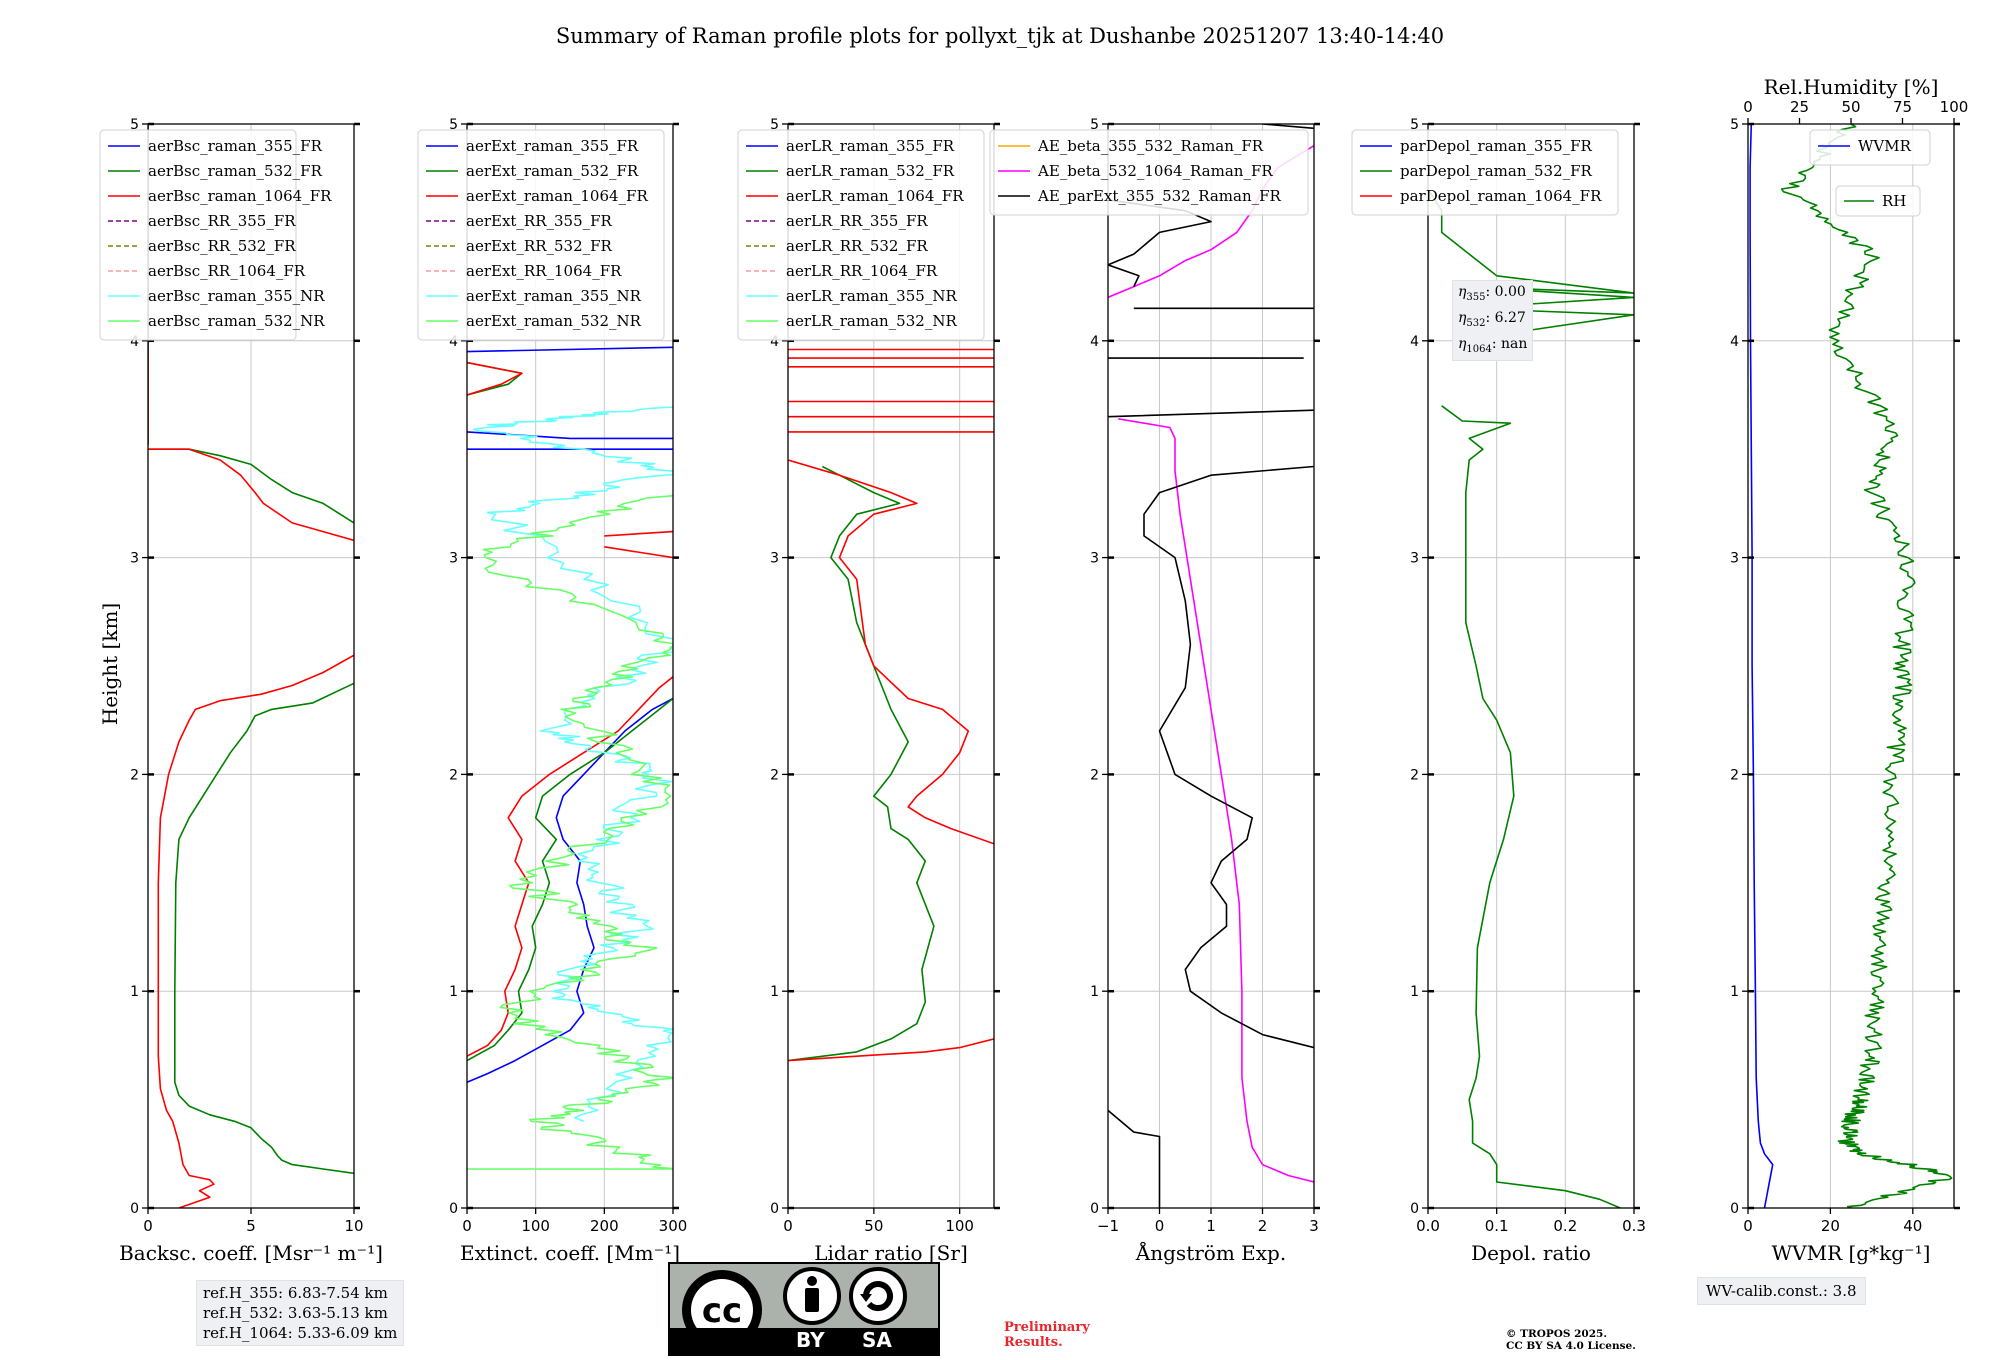 This screenshot has height=1360, width=2000. What do you see at coordinates (1211, 1226) in the screenshot?
I see `x-tick-label: 1` at bounding box center [1211, 1226].